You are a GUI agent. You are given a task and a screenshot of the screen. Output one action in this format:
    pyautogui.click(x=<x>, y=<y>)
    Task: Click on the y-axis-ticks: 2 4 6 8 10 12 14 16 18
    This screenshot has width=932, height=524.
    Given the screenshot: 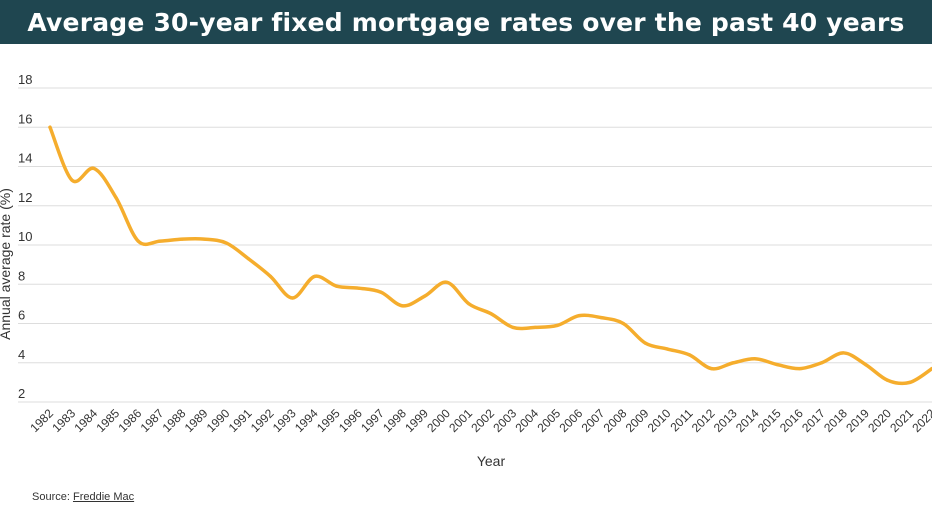 What is the action you would take?
    pyautogui.click(x=25, y=236)
    